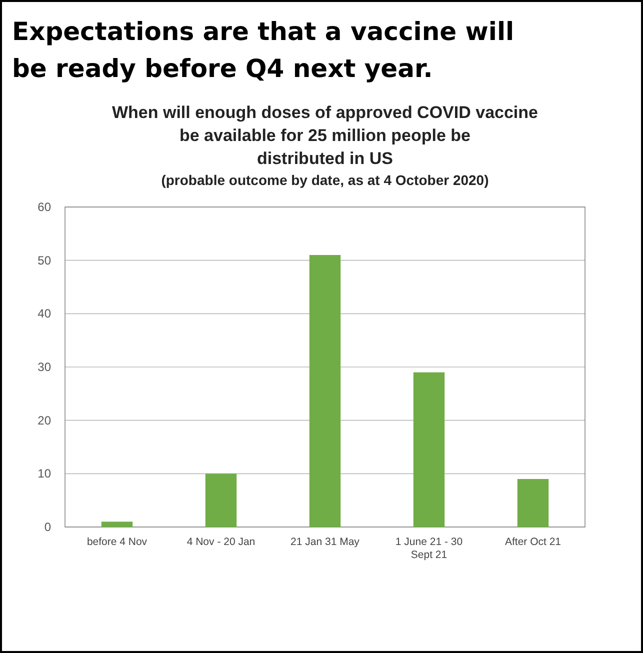 This screenshot has width=643, height=653. I want to click on x-tick-label: After Oct 21, so click(533, 542).